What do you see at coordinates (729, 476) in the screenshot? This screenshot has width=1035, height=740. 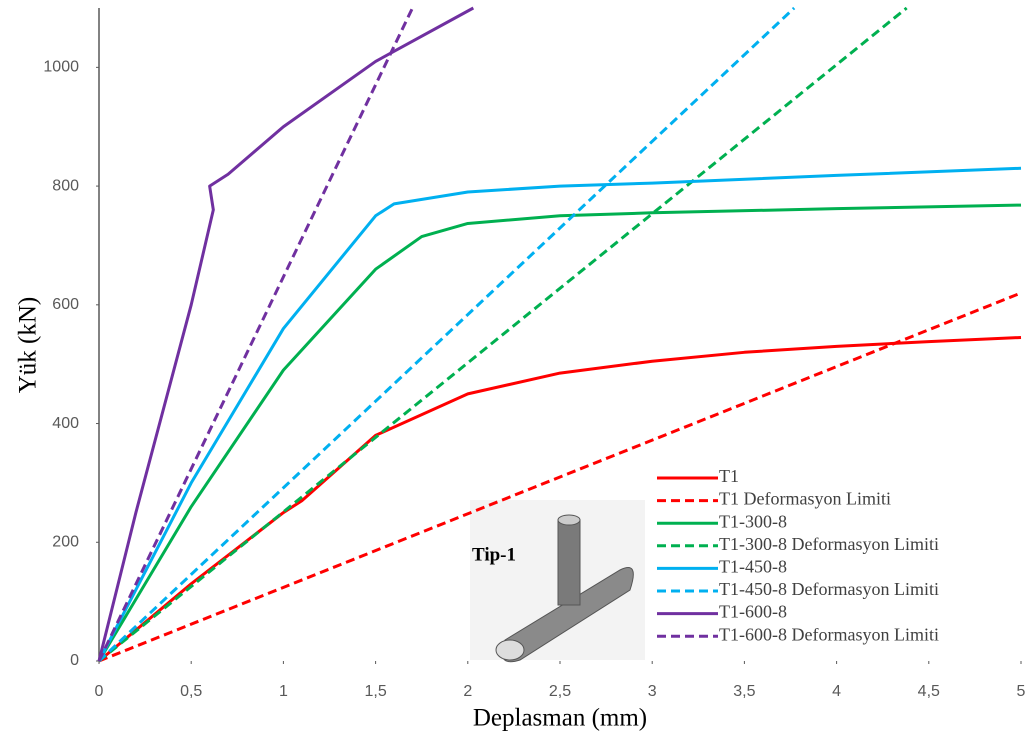 I see `legend-label: T1` at bounding box center [729, 476].